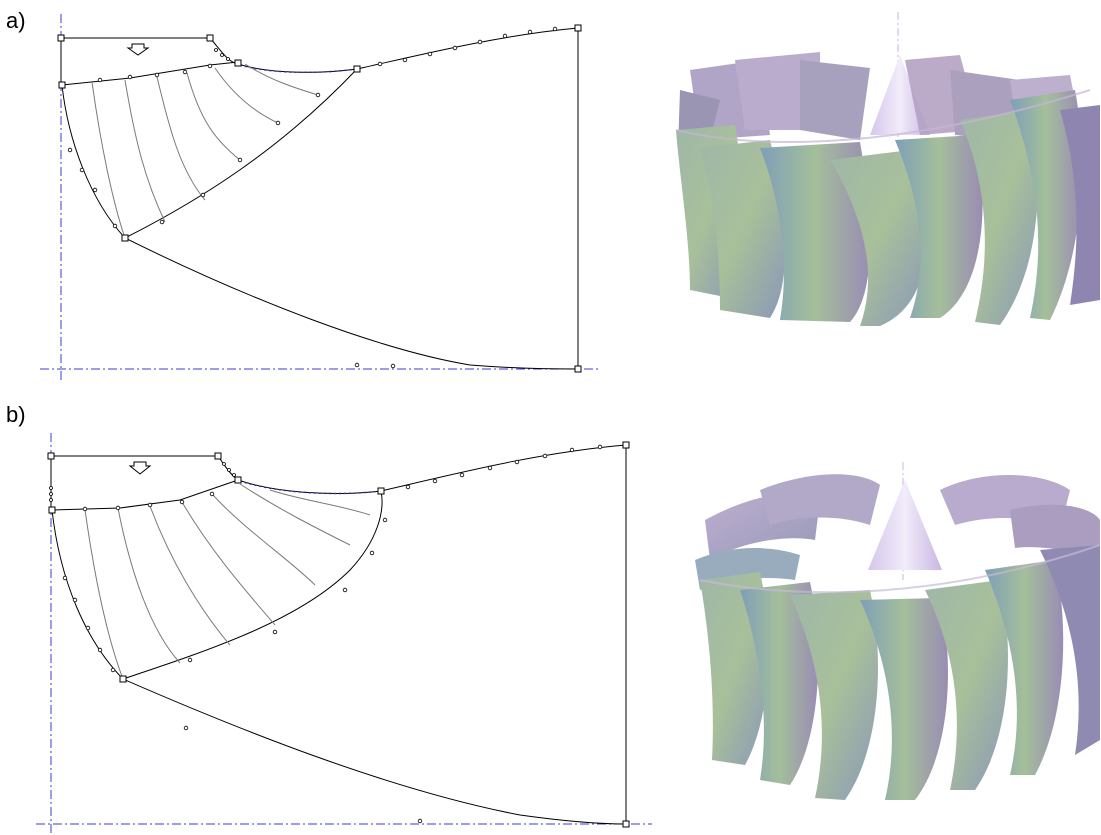 The image size is (1101, 835). Describe the element at coordinates (905, 525) in the screenshot. I see `hub-cone-b` at that location.